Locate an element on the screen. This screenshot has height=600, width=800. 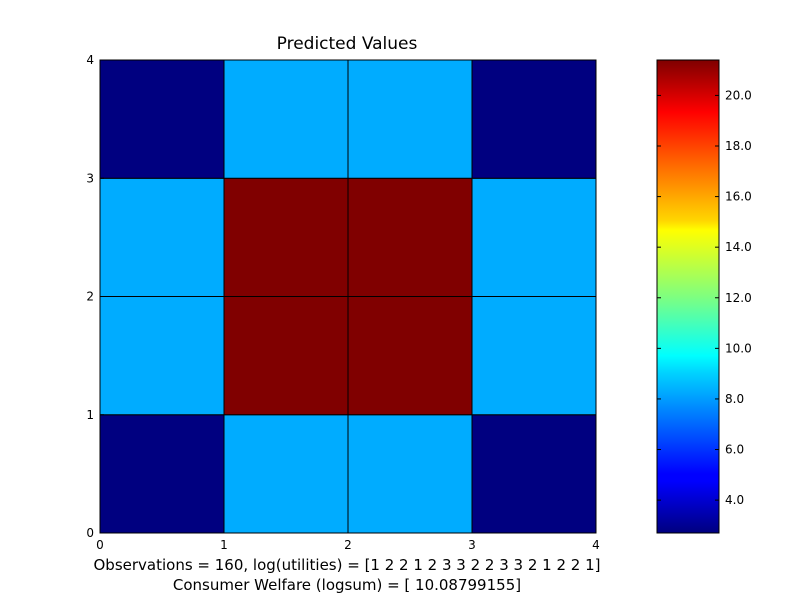
heatmap-cell-r2-c0 is located at coordinates (162, 237).